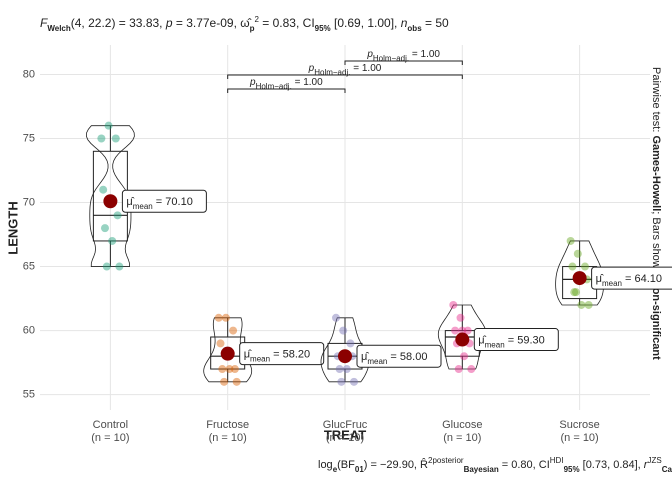 This screenshot has height=480, width=672. I want to click on y-tick-label: 55, so click(29, 395).